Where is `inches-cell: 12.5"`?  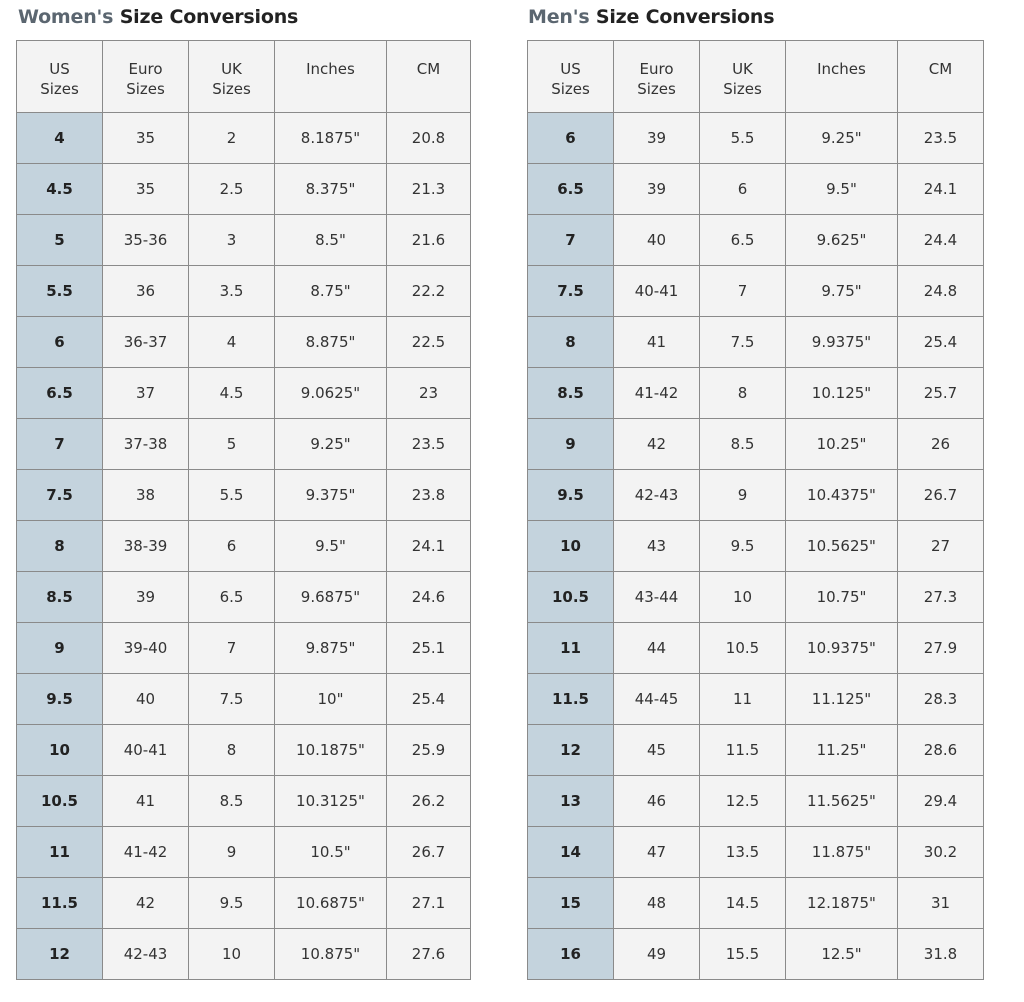
inches-cell: 12.5" is located at coordinates (841, 954).